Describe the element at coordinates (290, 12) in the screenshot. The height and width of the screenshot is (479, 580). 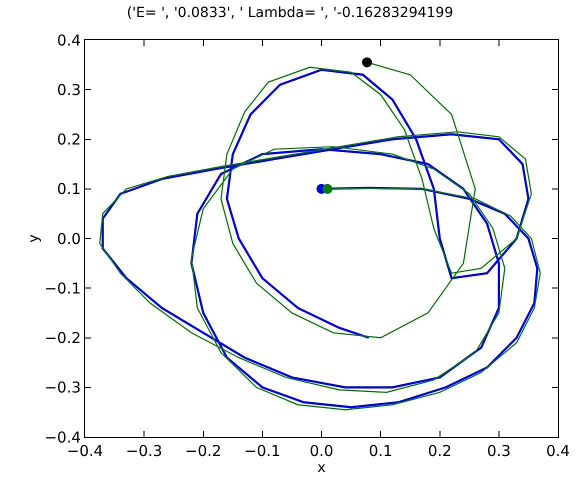
I see `chart-title: ('E= ', '0.0833', ' Lambda= ', '-0.16283294199` at that location.